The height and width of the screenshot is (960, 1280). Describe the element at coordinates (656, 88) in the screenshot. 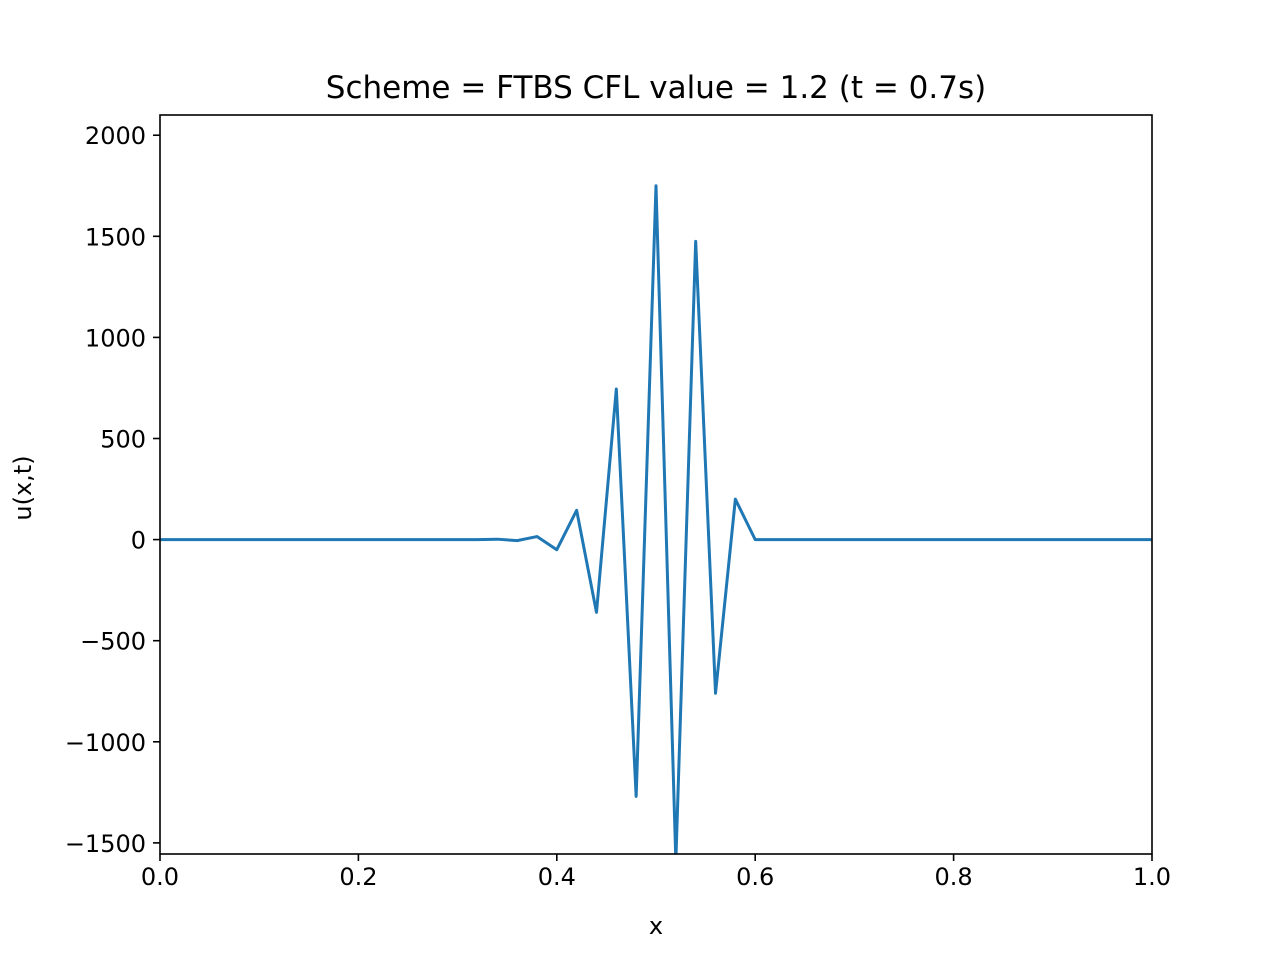

I see `chart-title: Scheme = FTBS CFL value = 1.2 (t = 0.7s)` at that location.